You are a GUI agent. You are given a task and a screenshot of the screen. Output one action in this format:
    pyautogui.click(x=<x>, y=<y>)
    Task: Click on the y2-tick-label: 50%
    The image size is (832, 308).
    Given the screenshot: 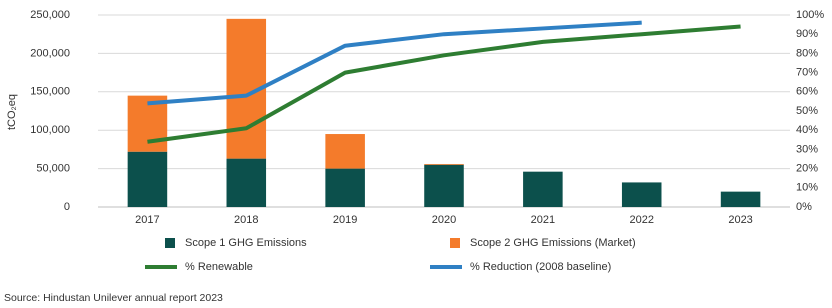 What is the action you would take?
    pyautogui.click(x=807, y=111)
    